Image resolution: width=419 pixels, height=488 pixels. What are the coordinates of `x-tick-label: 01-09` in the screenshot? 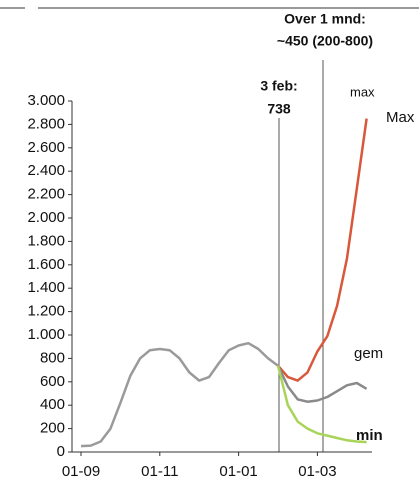 It's located at (81, 471).